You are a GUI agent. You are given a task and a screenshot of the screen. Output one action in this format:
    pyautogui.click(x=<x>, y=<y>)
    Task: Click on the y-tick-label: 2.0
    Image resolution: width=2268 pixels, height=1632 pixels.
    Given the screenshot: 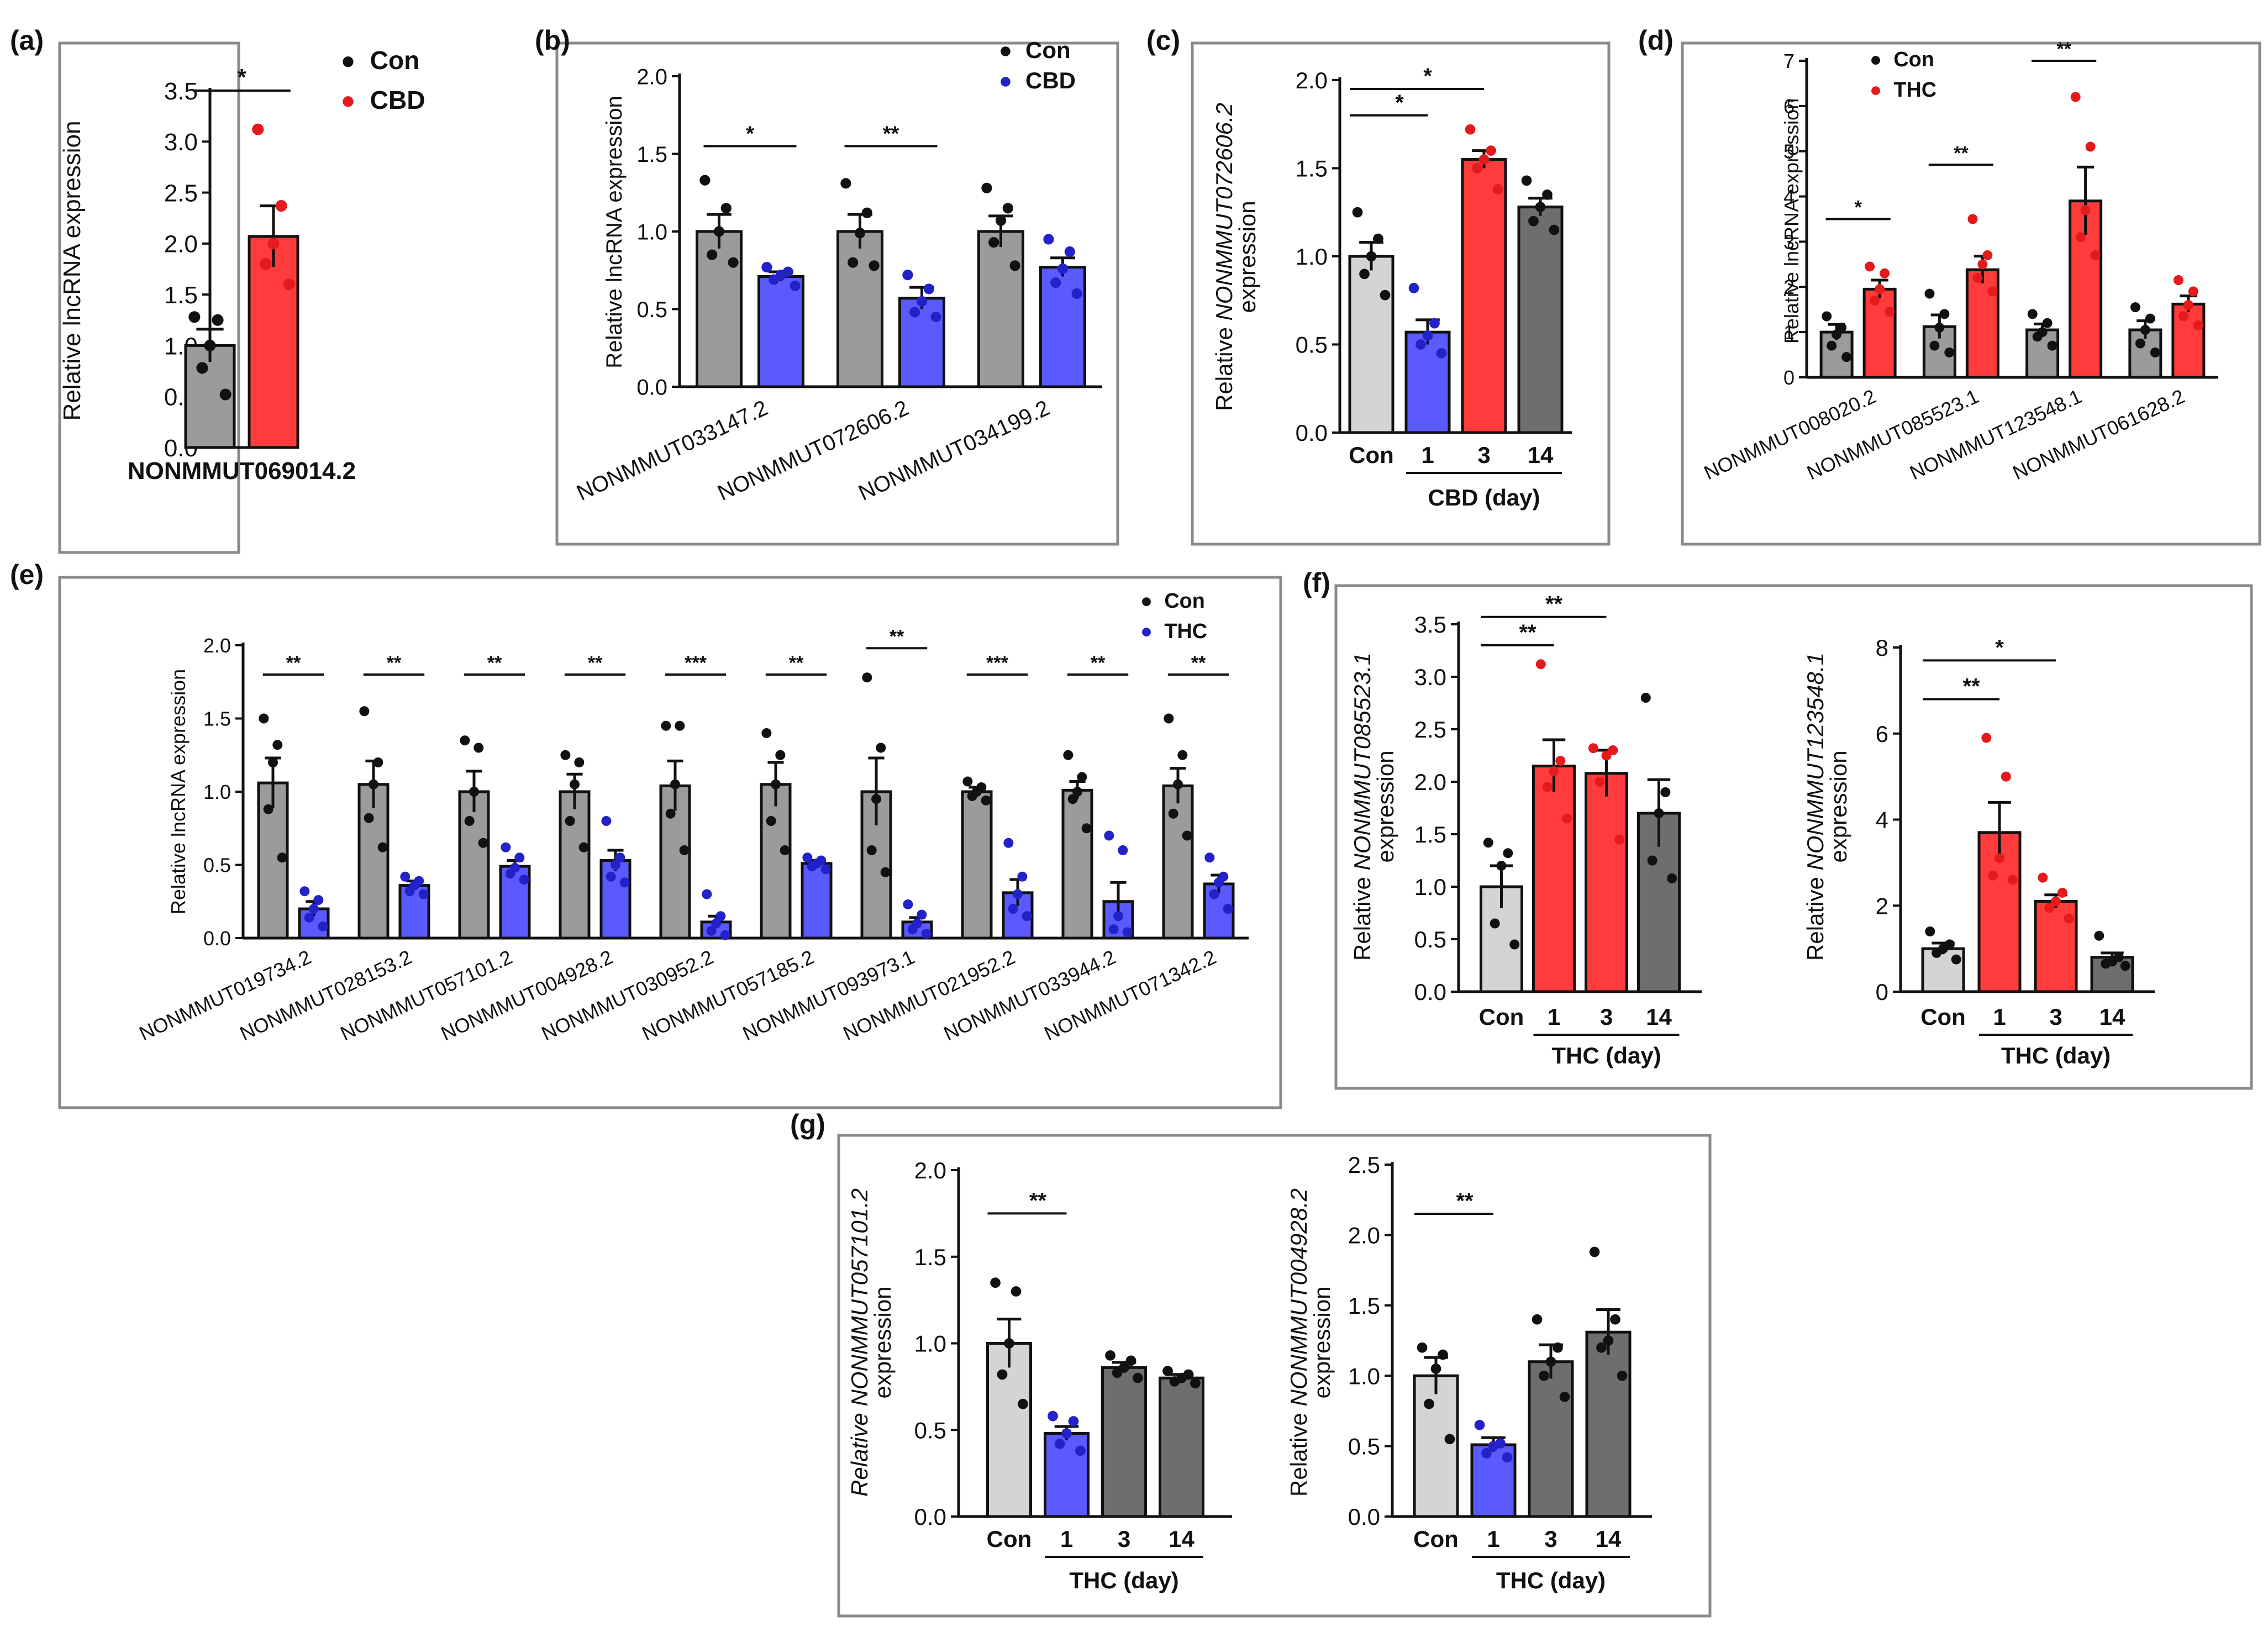 What is the action you would take?
    pyautogui.click(x=181, y=244)
    